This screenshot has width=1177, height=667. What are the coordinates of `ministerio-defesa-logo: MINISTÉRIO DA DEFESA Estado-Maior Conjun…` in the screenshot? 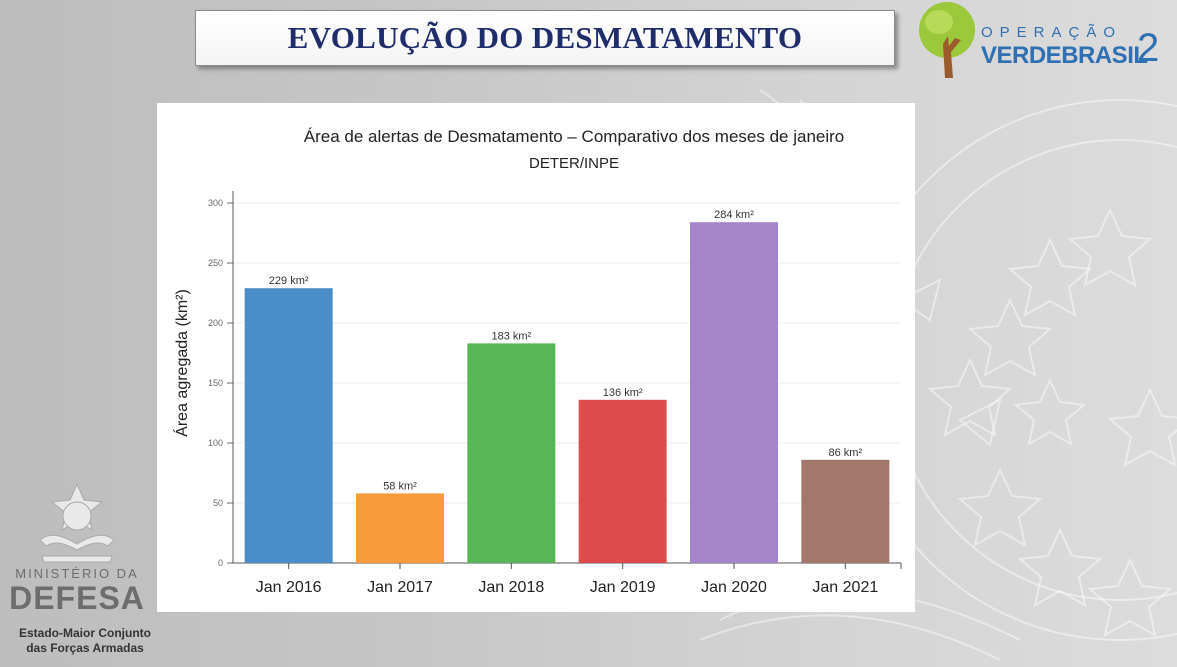 It's located at (84, 573).